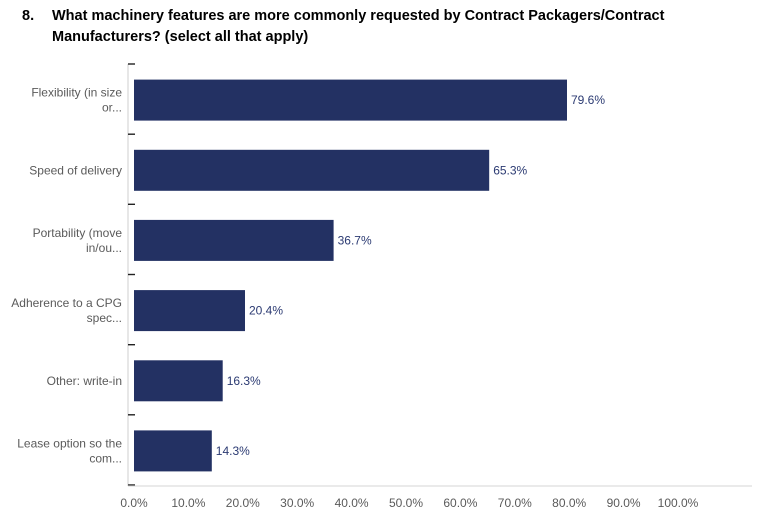  Describe the element at coordinates (510, 170) in the screenshot. I see `data-label-1: 65.3%` at that location.